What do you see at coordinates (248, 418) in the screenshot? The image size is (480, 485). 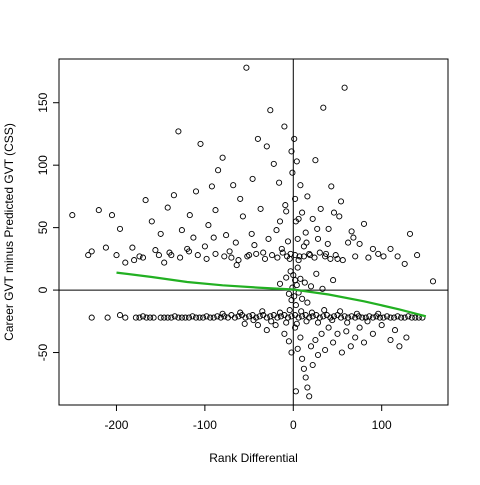 I see `x-axis: -200 -100 0 100` at bounding box center [248, 418].